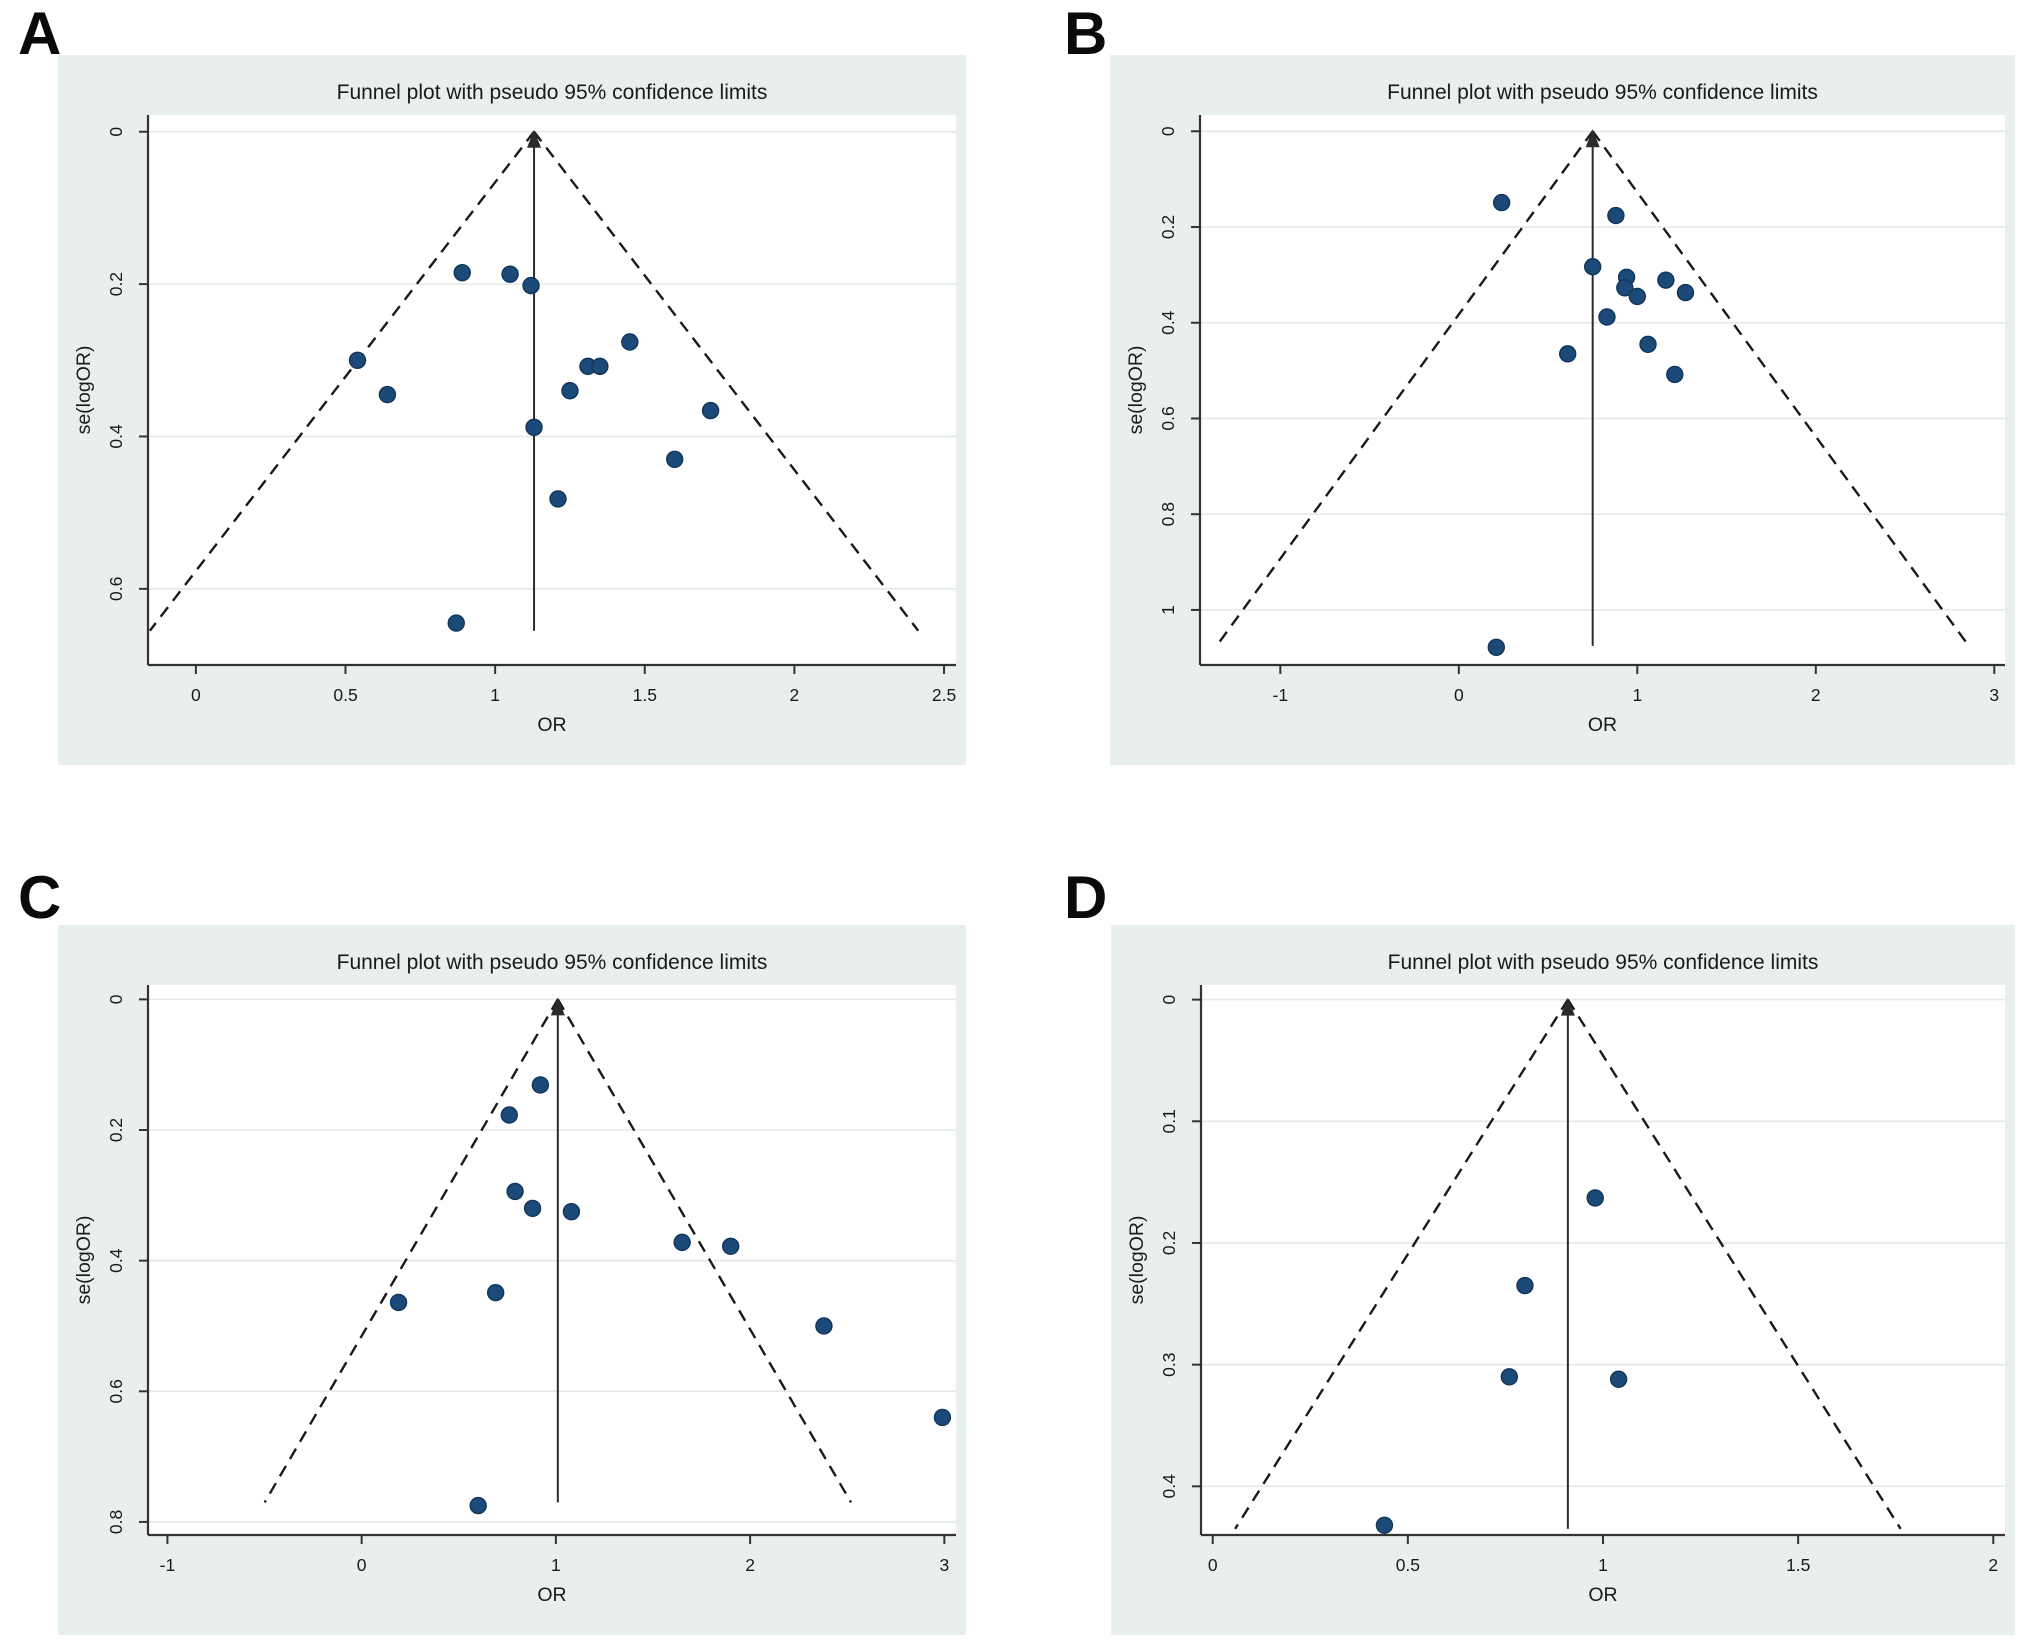 The height and width of the screenshot is (1650, 2031). Describe the element at coordinates (1169, 1364) in the screenshot. I see `y-tick-label: 0.3` at that location.